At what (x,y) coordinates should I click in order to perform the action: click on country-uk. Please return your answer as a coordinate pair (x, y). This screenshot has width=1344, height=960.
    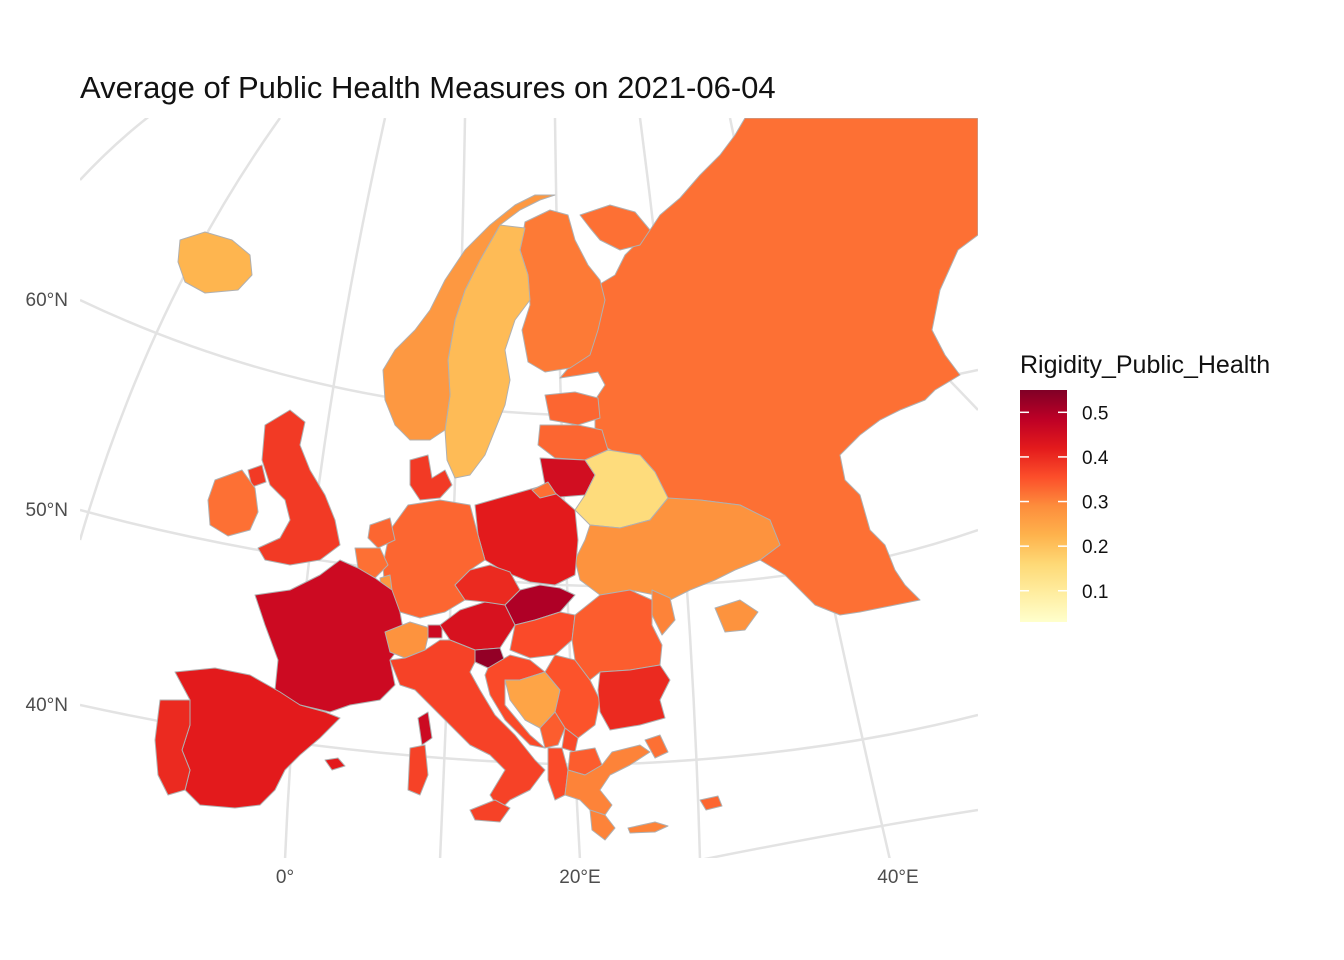
    Looking at the image, I should click on (299, 487).